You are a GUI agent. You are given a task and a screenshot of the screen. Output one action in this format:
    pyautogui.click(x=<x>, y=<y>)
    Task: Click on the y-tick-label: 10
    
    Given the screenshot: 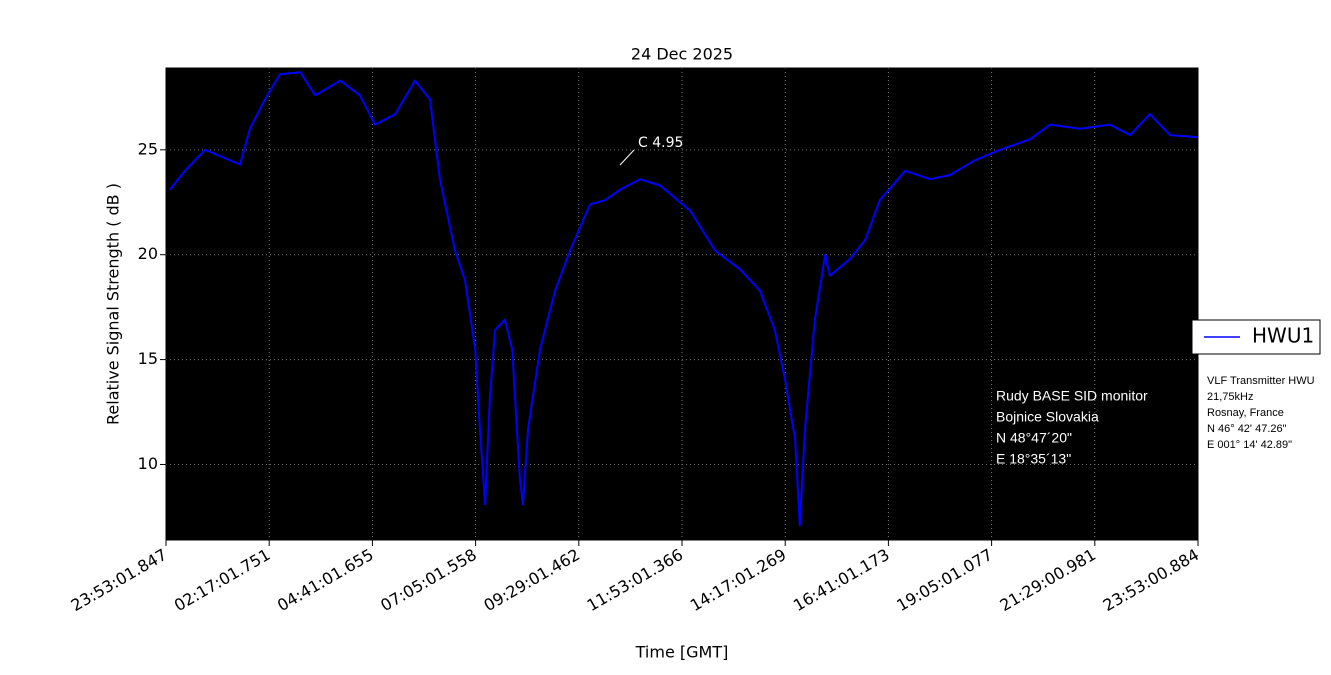 What is the action you would take?
    pyautogui.click(x=148, y=463)
    